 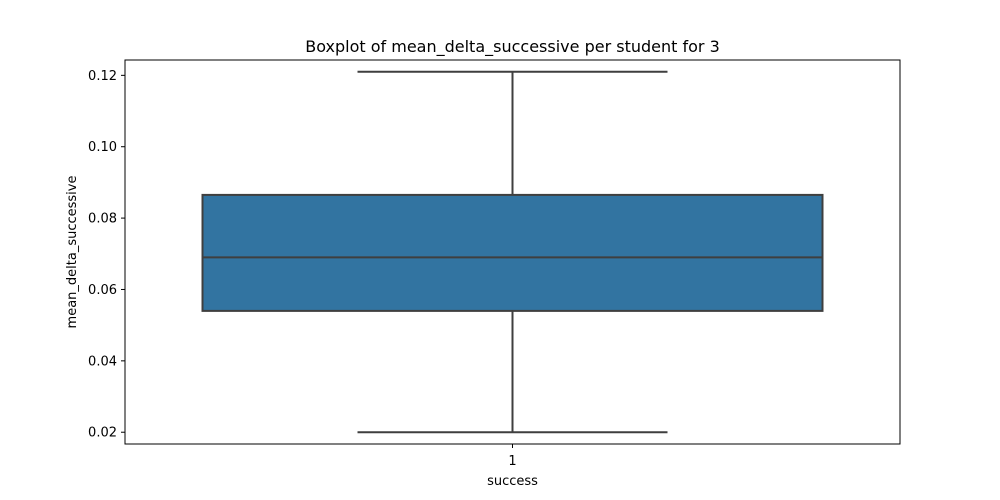 I want to click on y-axis-label: mean_delta_successive, so click(x=72, y=252).